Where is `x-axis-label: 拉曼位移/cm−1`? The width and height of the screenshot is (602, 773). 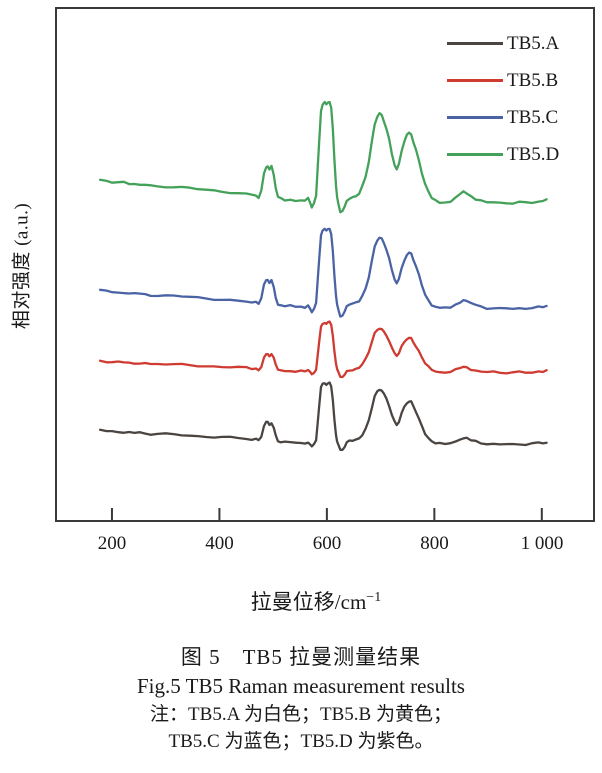 x-axis-label: 拉曼位移/cm−1 is located at coordinates (316, 601).